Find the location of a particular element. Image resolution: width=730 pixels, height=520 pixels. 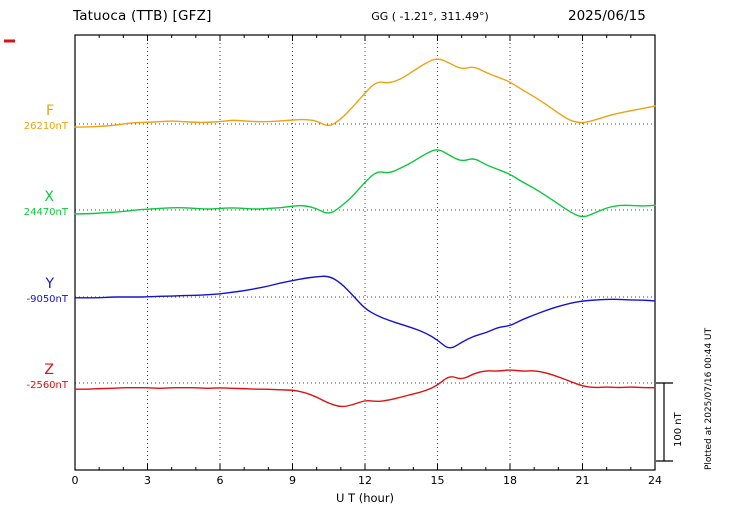

station-title: Tatuoca (TTB) [GFZ] is located at coordinates (142, 16).